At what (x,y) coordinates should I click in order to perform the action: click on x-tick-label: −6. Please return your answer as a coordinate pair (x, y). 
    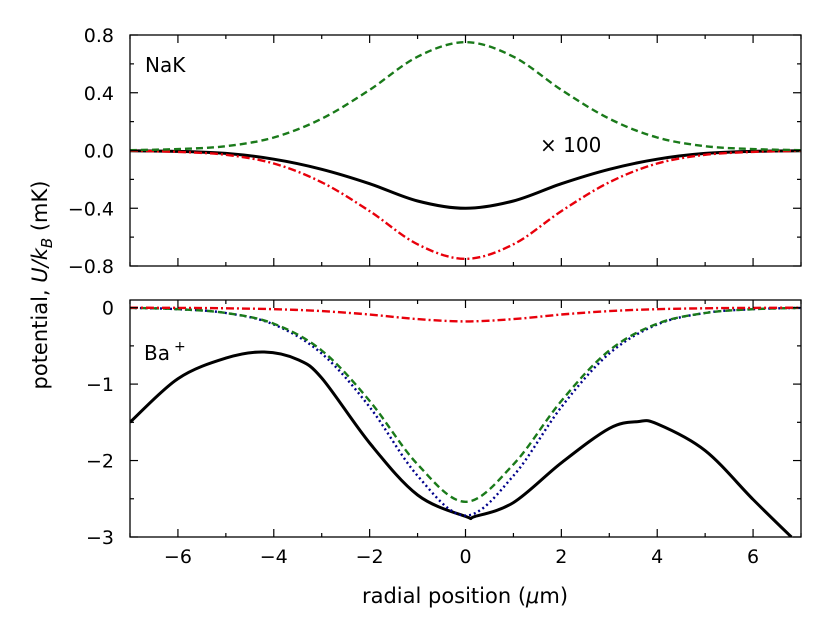
    Looking at the image, I should click on (178, 557).